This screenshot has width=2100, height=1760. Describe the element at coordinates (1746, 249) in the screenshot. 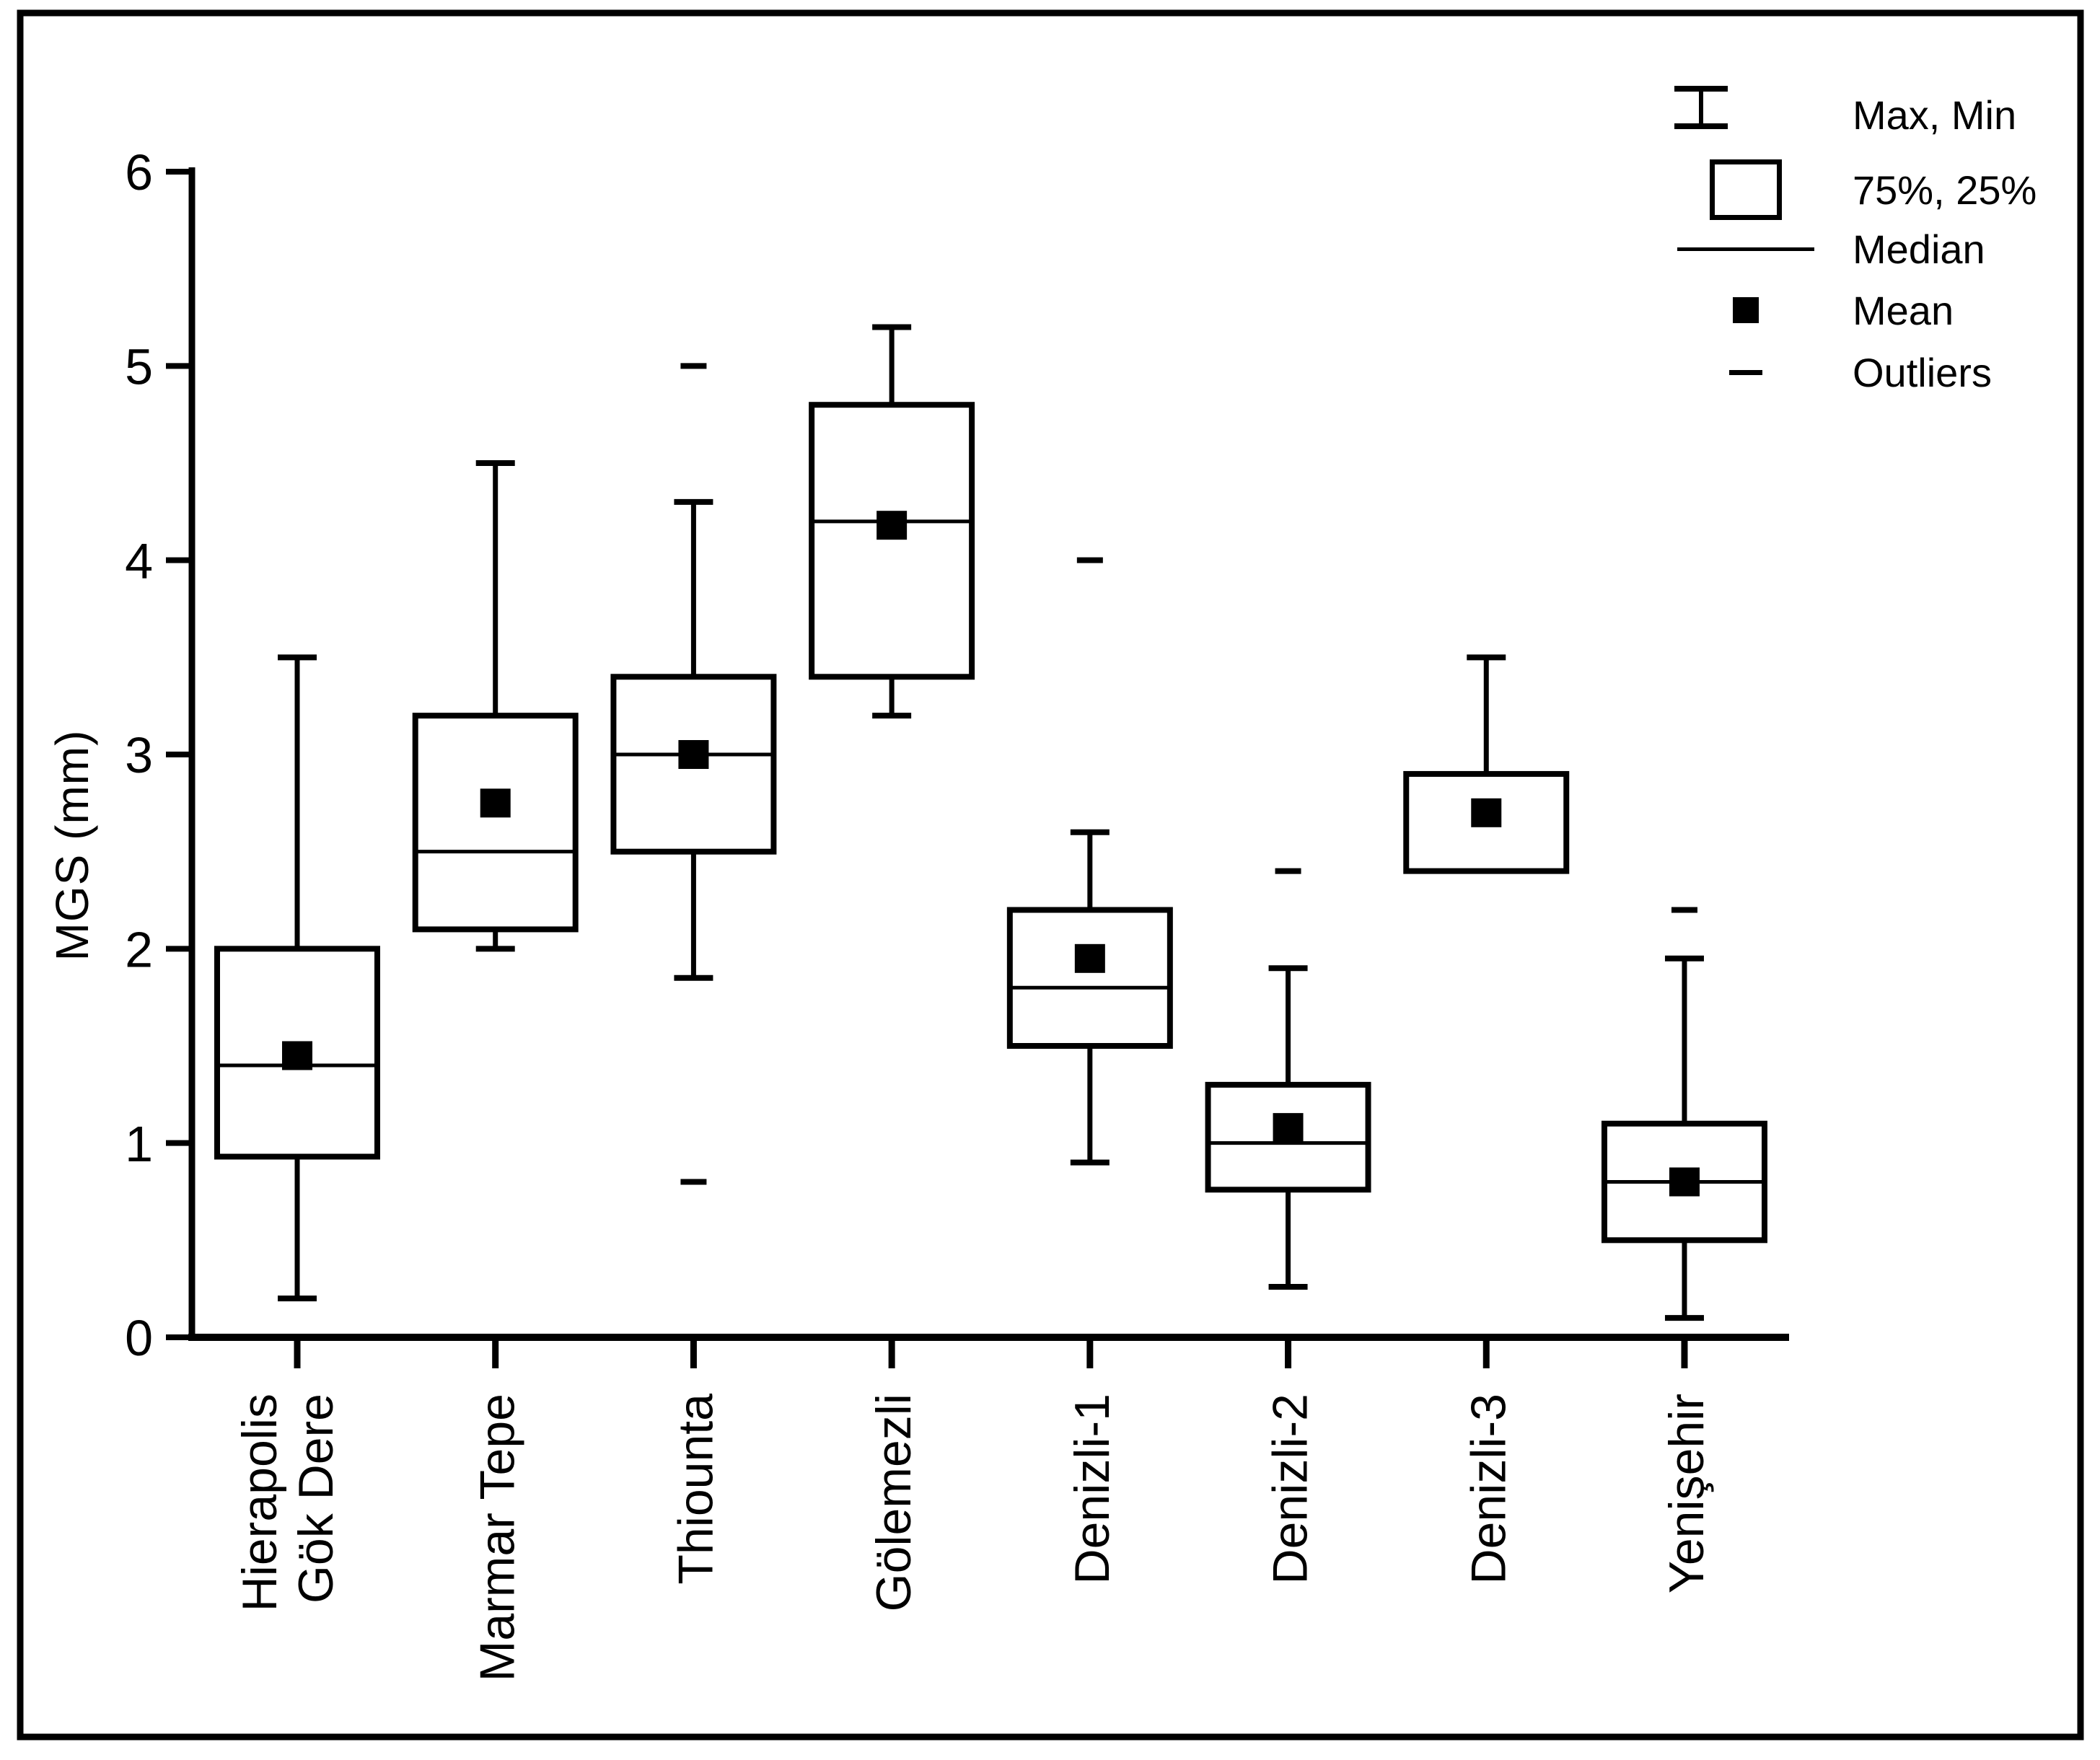

I see `median-line-icon` at that location.